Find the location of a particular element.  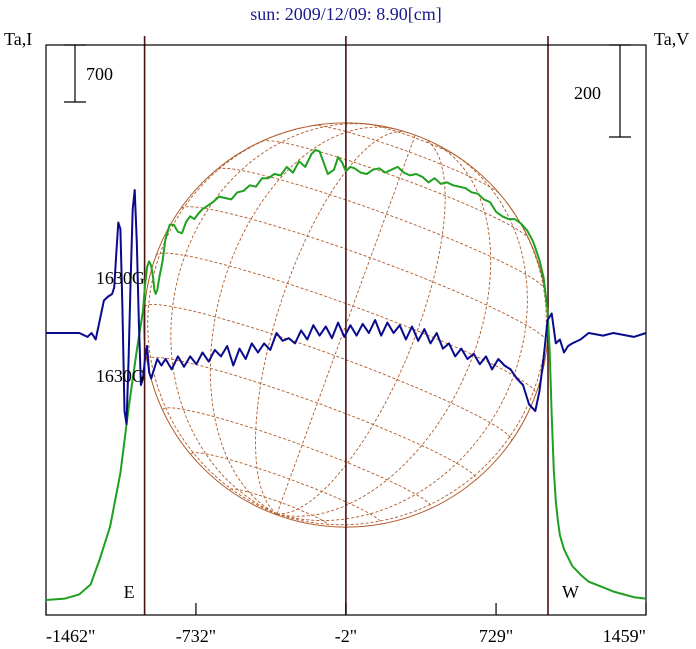

chart-title: sun: 2009/12/09: 8.90[cm] is located at coordinates (346, 14).